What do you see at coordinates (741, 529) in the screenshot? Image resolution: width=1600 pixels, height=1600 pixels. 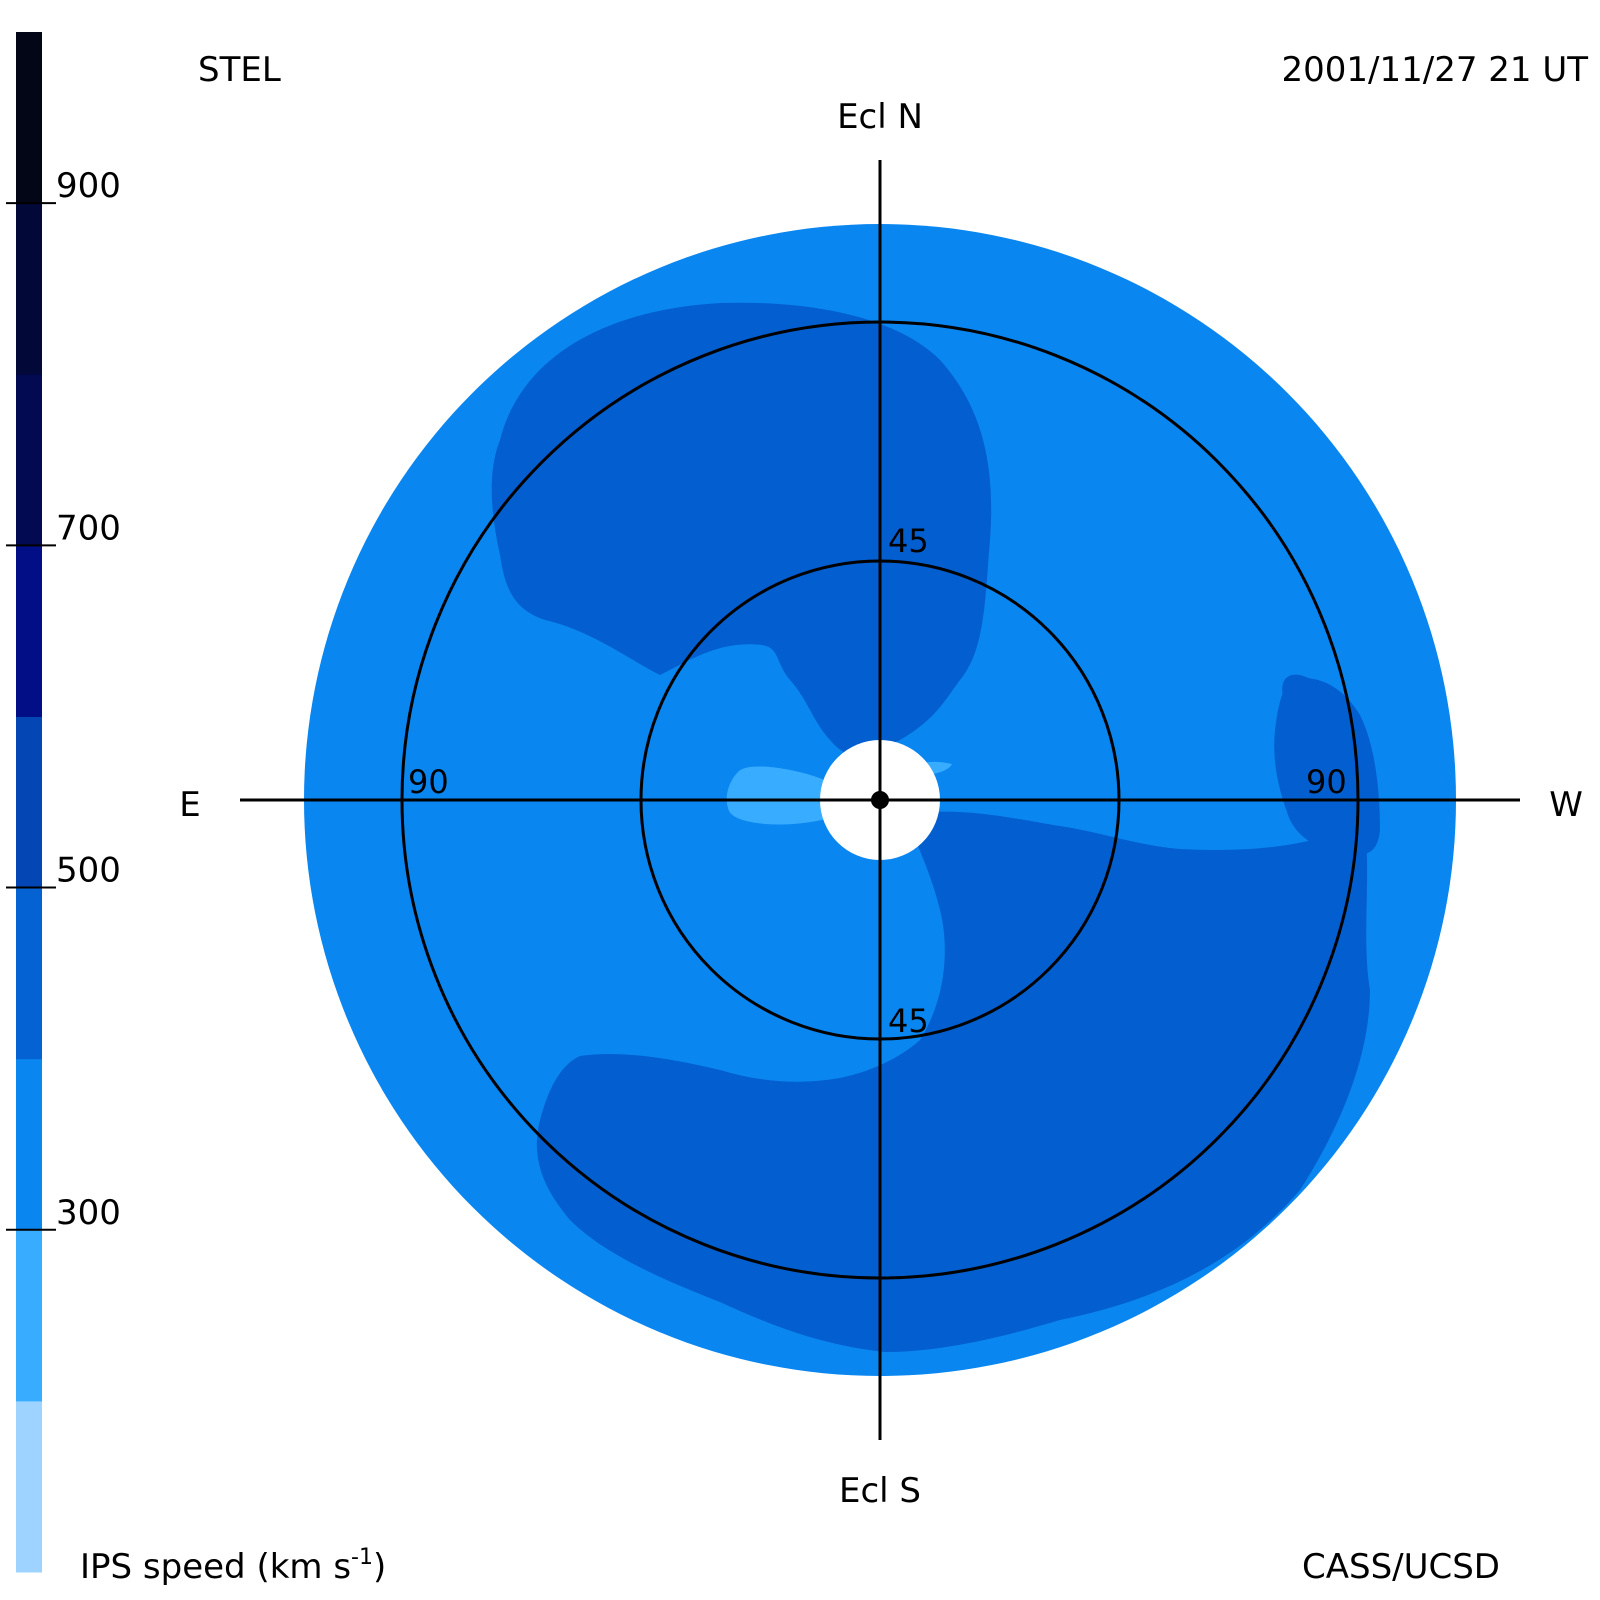 I see `fast-region-north` at bounding box center [741, 529].